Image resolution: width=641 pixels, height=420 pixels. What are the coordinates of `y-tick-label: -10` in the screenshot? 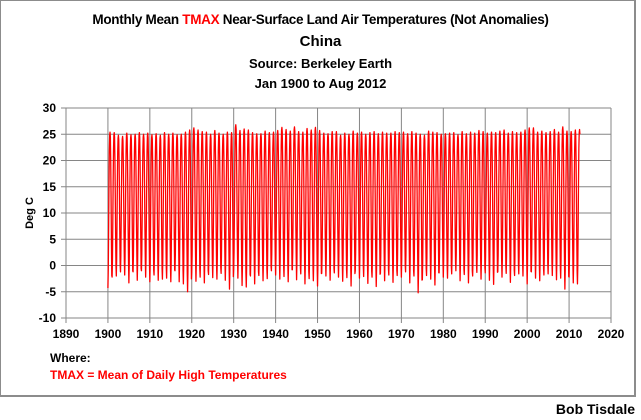 It's located at (48, 318).